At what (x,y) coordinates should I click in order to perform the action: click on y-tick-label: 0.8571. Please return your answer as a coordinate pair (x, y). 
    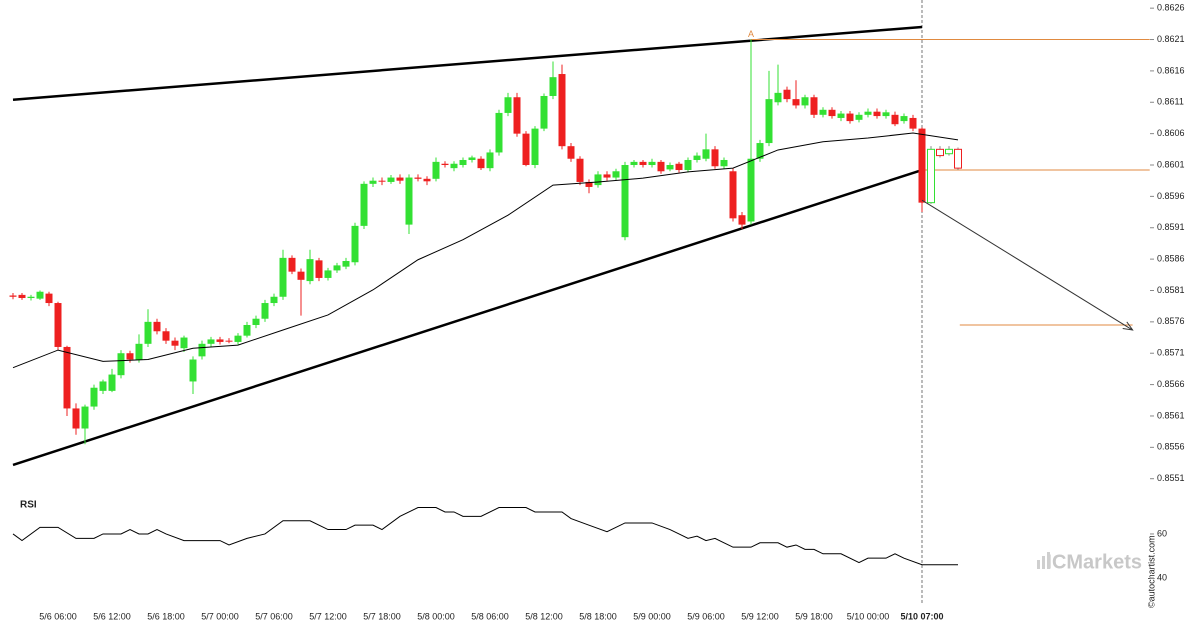
    Looking at the image, I should click on (1171, 353).